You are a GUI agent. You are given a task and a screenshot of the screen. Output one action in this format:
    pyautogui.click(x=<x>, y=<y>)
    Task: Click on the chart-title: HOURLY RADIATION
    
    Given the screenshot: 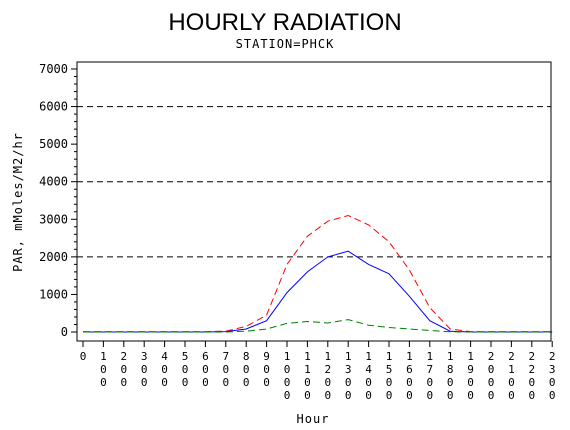 What is the action you would take?
    pyautogui.click(x=284, y=22)
    